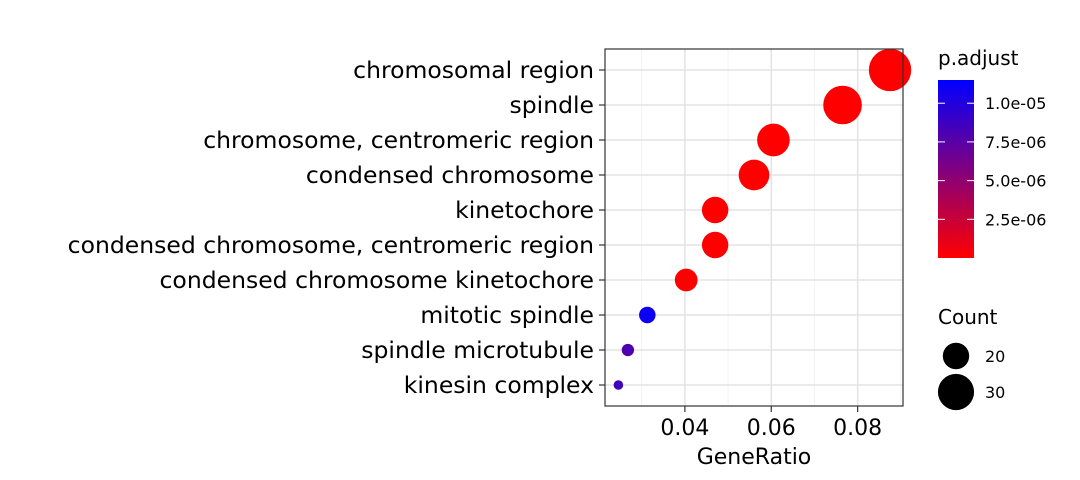 The height and width of the screenshot is (480, 1080). I want to click on y-tick-label: spindle microtubule, so click(477, 350).